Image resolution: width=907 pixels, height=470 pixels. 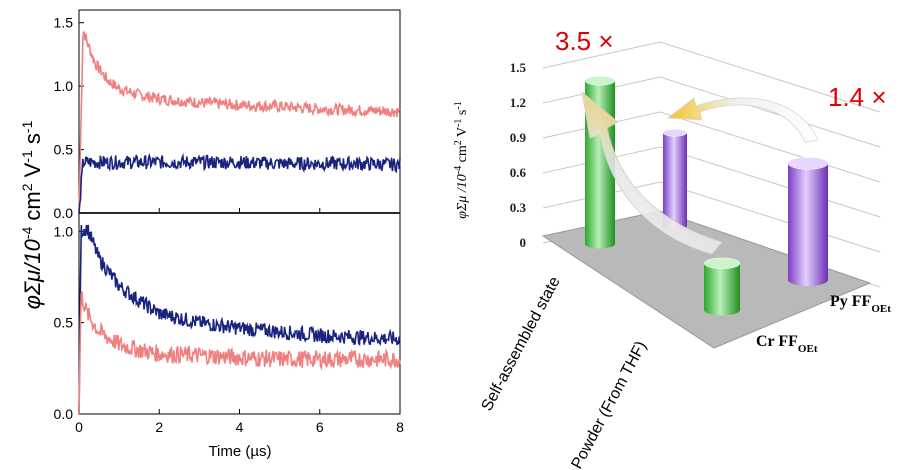 What do you see at coordinates (857, 97) in the screenshot?
I see `annotation-factor-1-4: 1.4 ×` at bounding box center [857, 97].